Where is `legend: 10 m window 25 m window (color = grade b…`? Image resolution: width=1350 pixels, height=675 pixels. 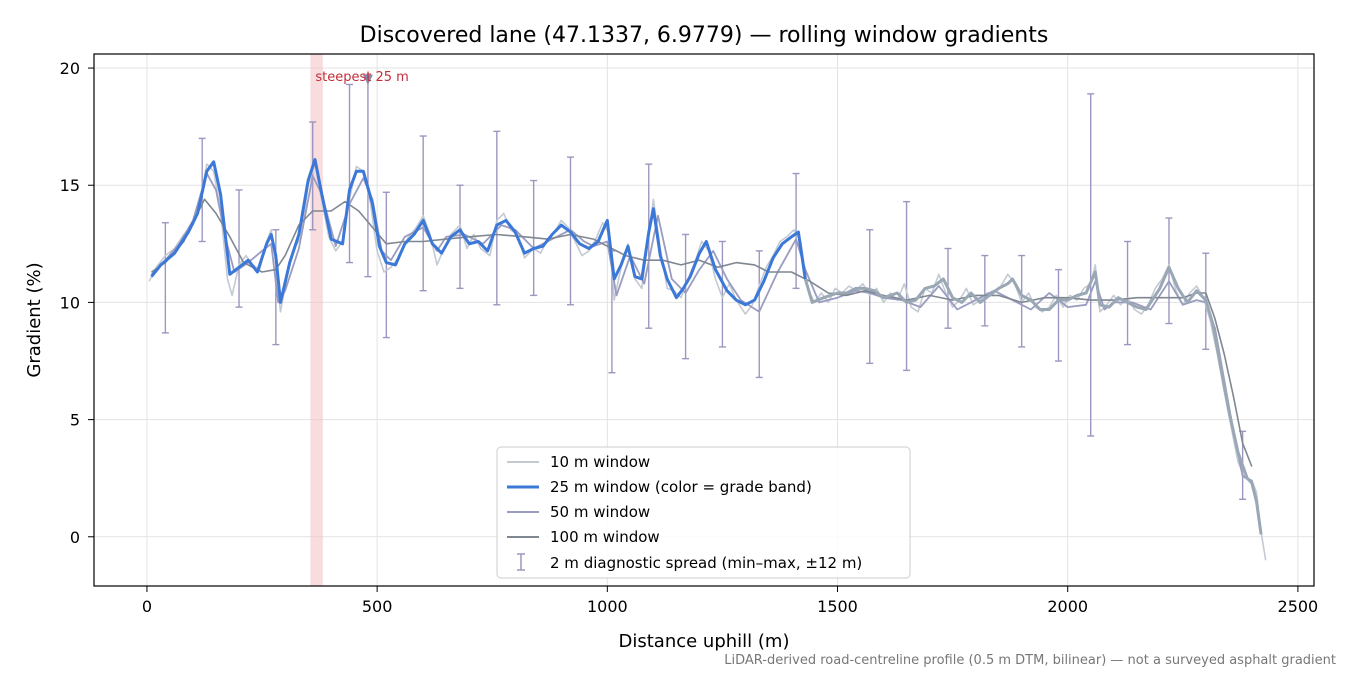
legend: 10 m window 25 m window (color = grade b… is located at coordinates (703, 512).